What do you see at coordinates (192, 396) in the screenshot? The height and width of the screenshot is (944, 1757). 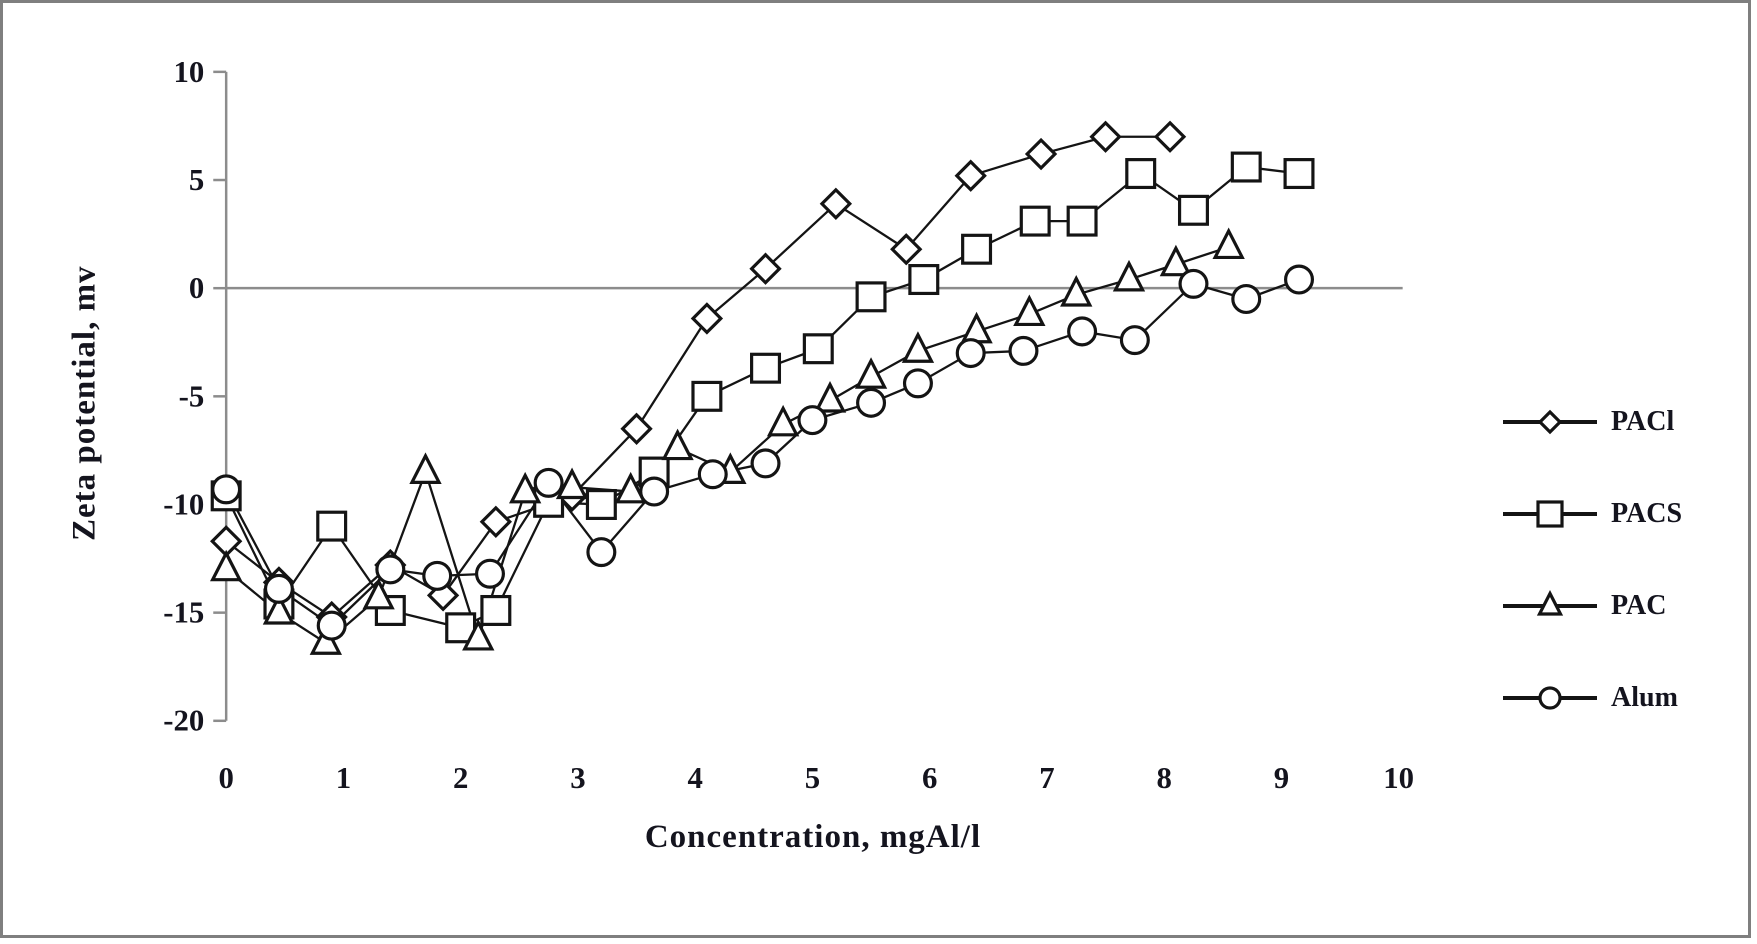 I see `y-tick-label: -5` at bounding box center [192, 396].